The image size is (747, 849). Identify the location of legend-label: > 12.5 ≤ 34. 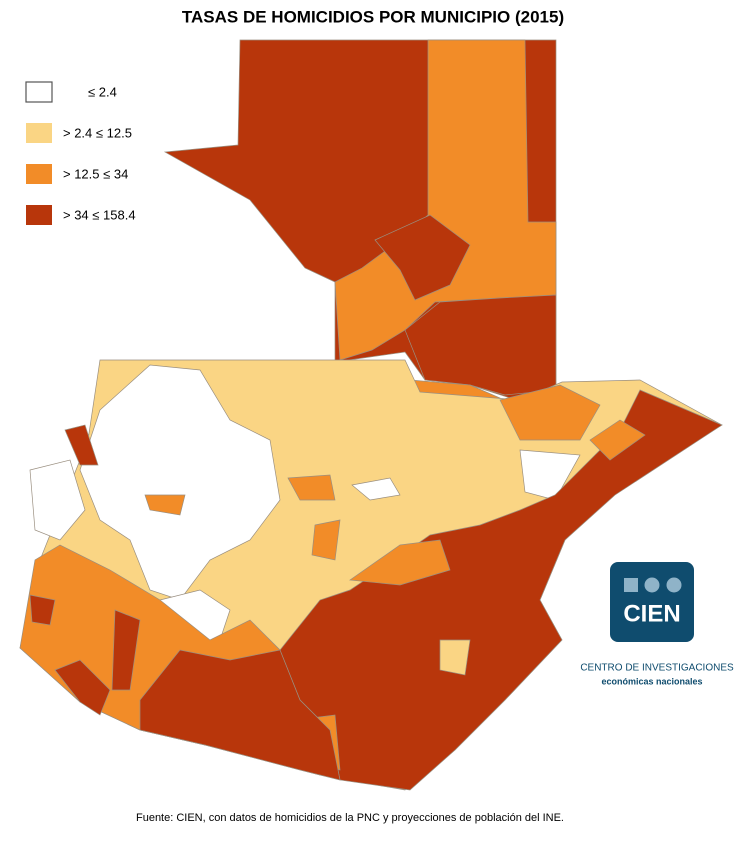
(95, 173).